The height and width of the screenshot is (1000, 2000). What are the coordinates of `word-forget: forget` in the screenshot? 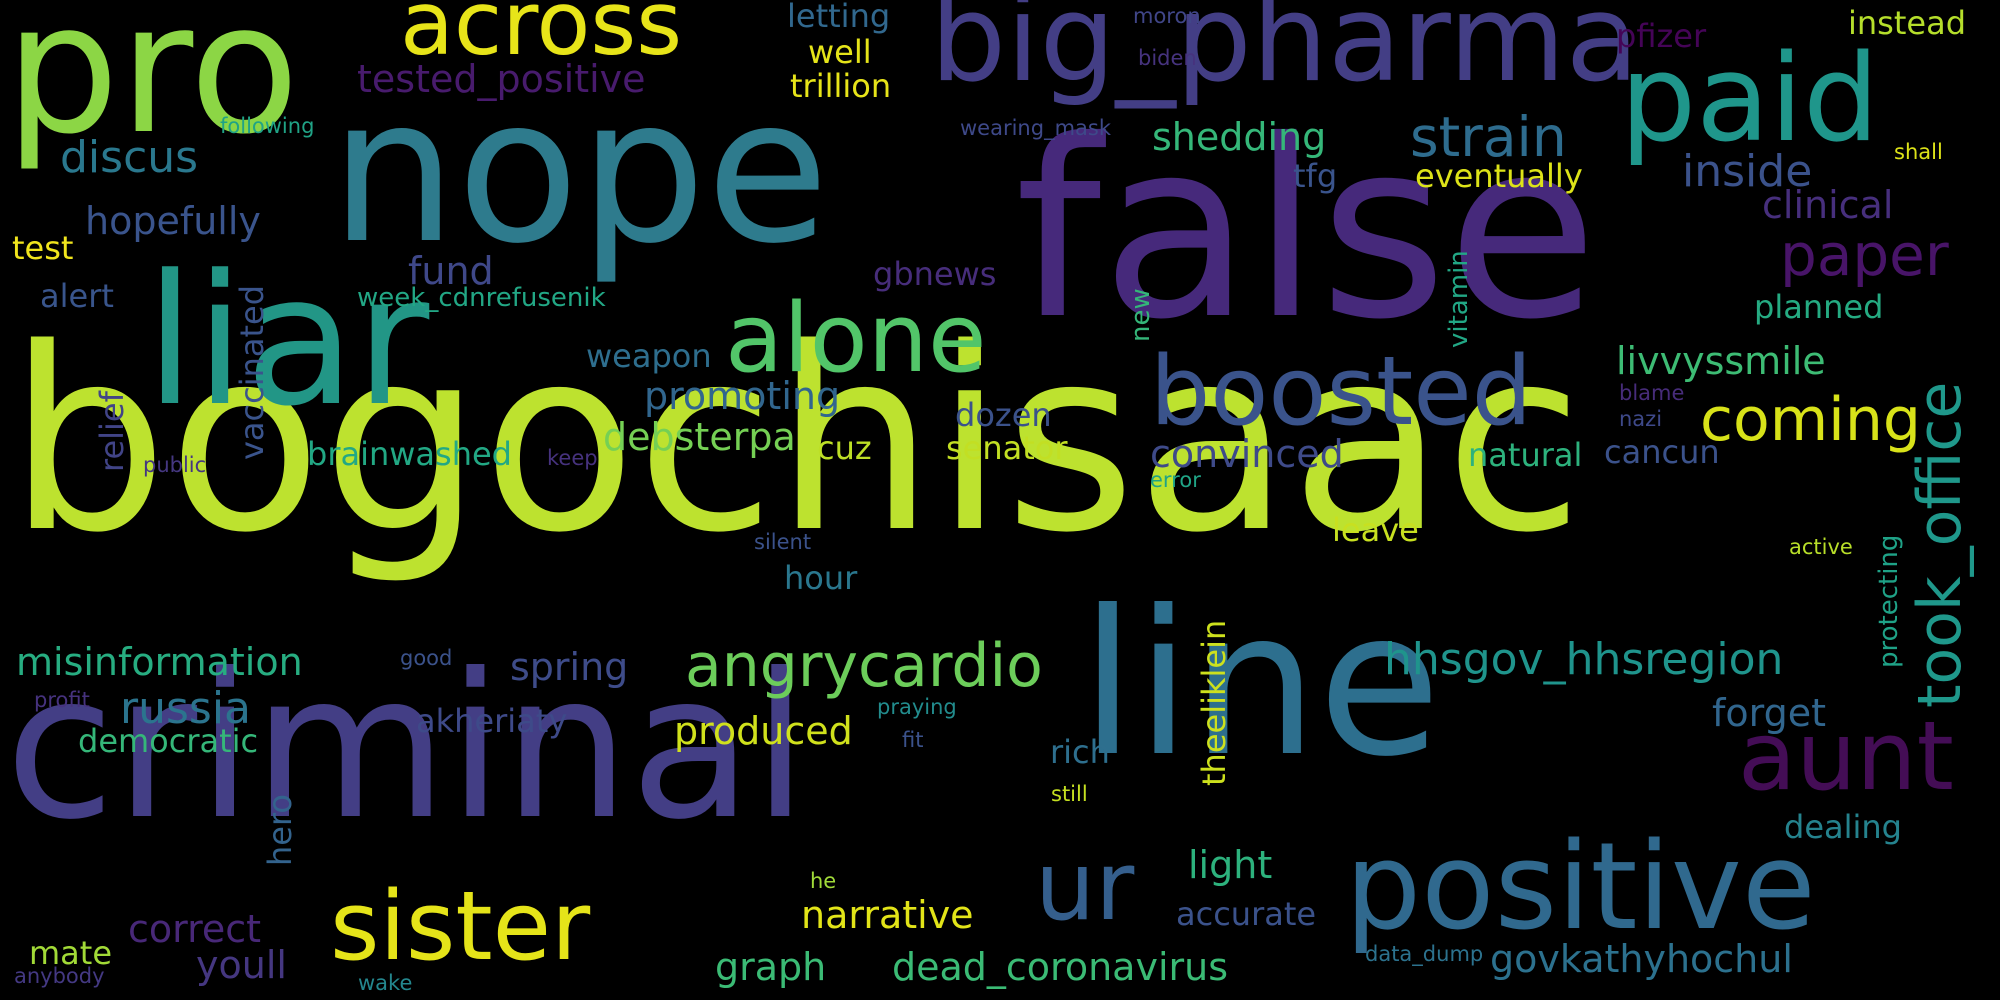 It's located at (1769, 713).